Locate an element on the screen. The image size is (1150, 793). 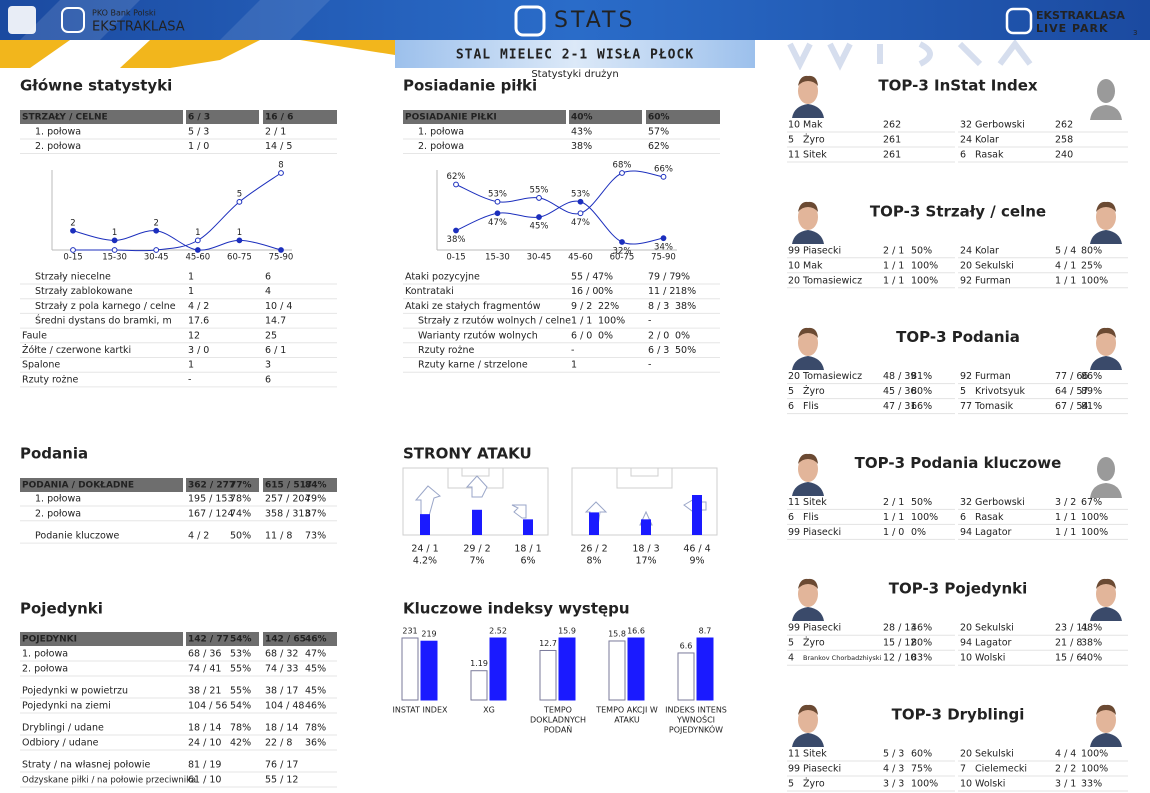
table-cell: 46% is located at coordinates (921, 628).